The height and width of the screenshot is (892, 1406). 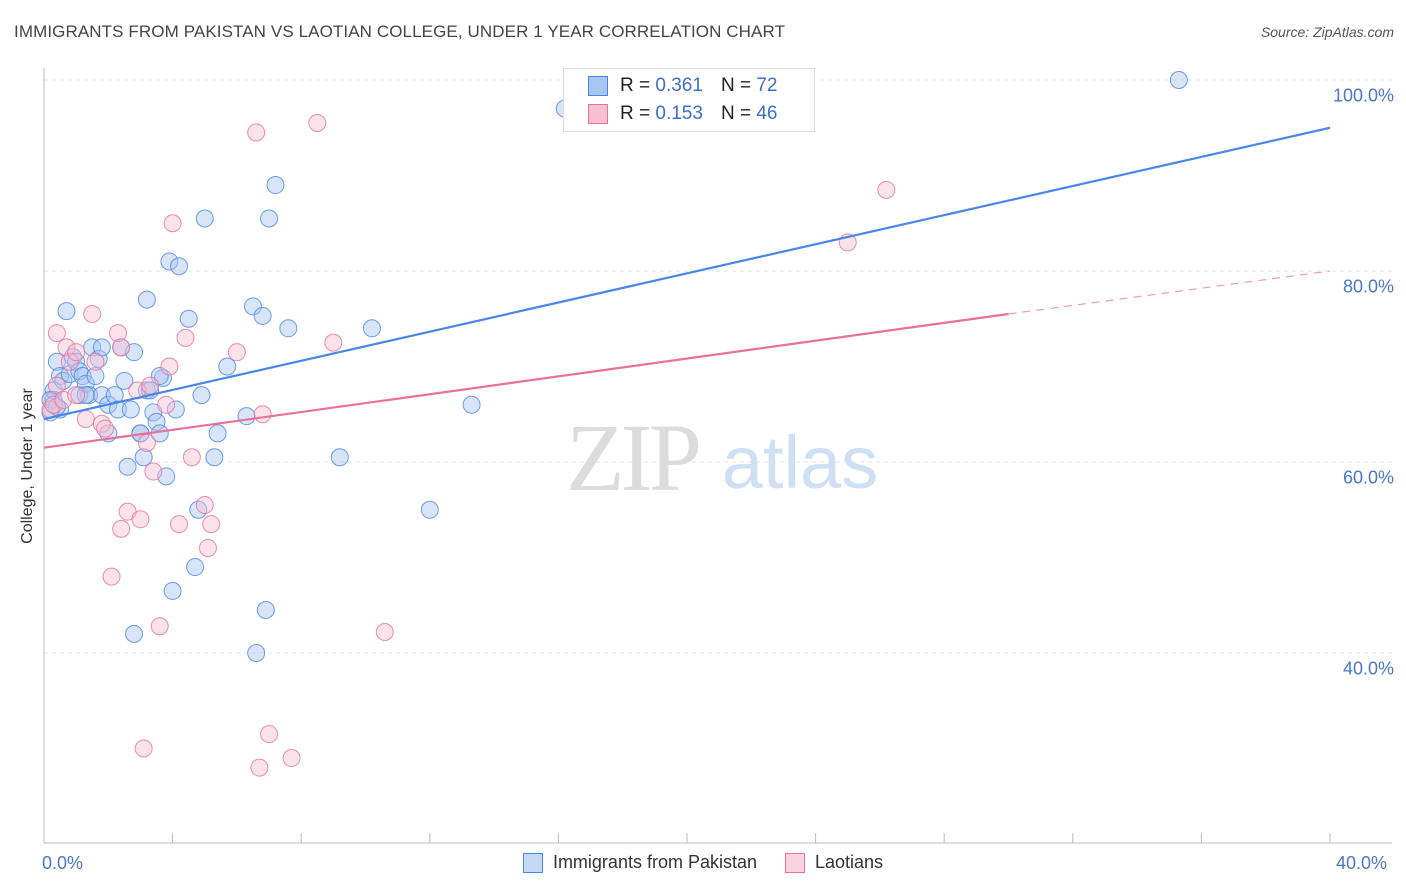 What do you see at coordinates (679, 113) in the screenshot?
I see `r-value-laotians: 0.153` at bounding box center [679, 113].